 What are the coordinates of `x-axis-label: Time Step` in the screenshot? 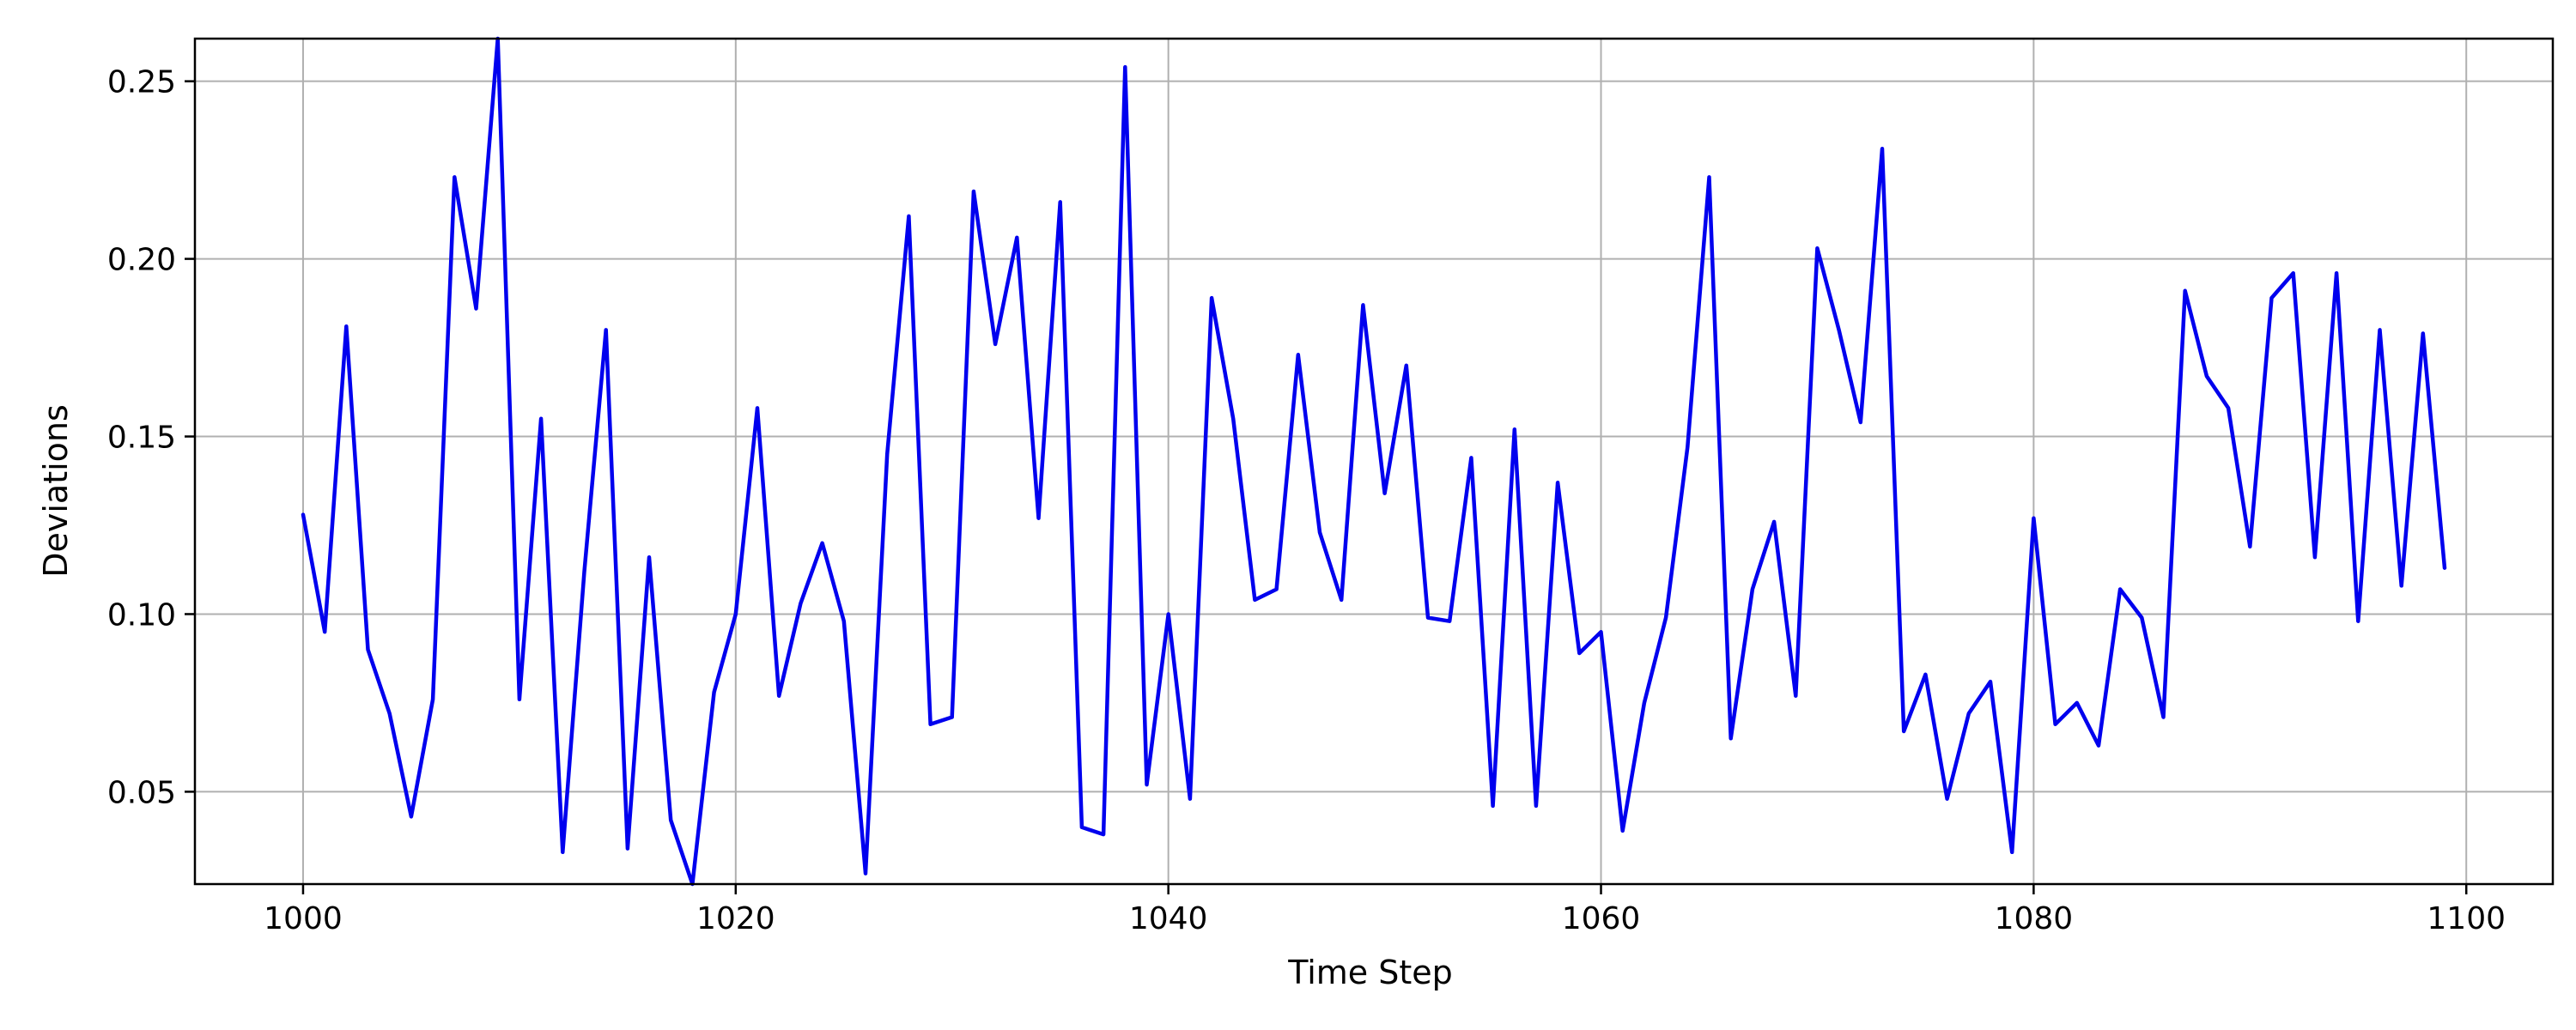 It's located at (1370, 972).